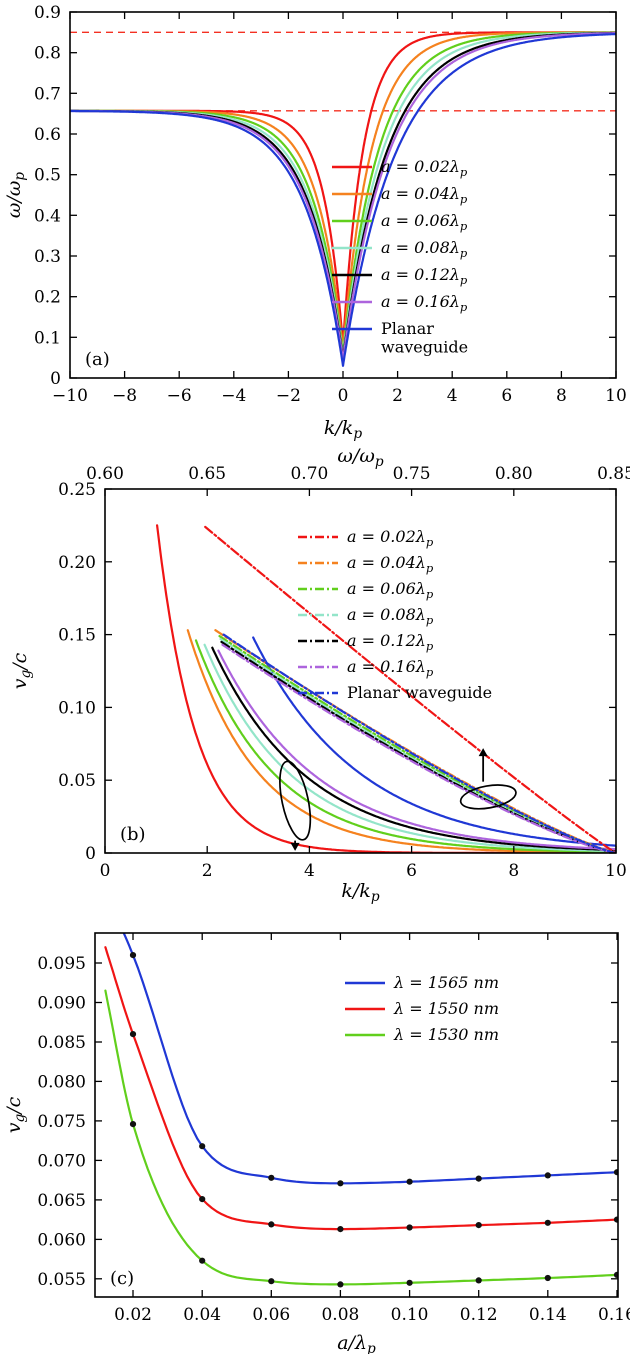 This screenshot has width=630, height=1354. I want to click on y-tick-label: 0.095, so click(61, 964).